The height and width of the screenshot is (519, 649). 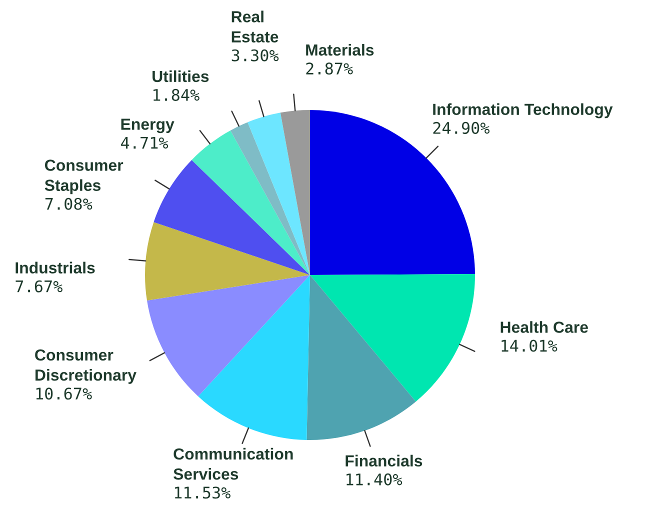 I want to click on slice-label: Energy, so click(x=147, y=126).